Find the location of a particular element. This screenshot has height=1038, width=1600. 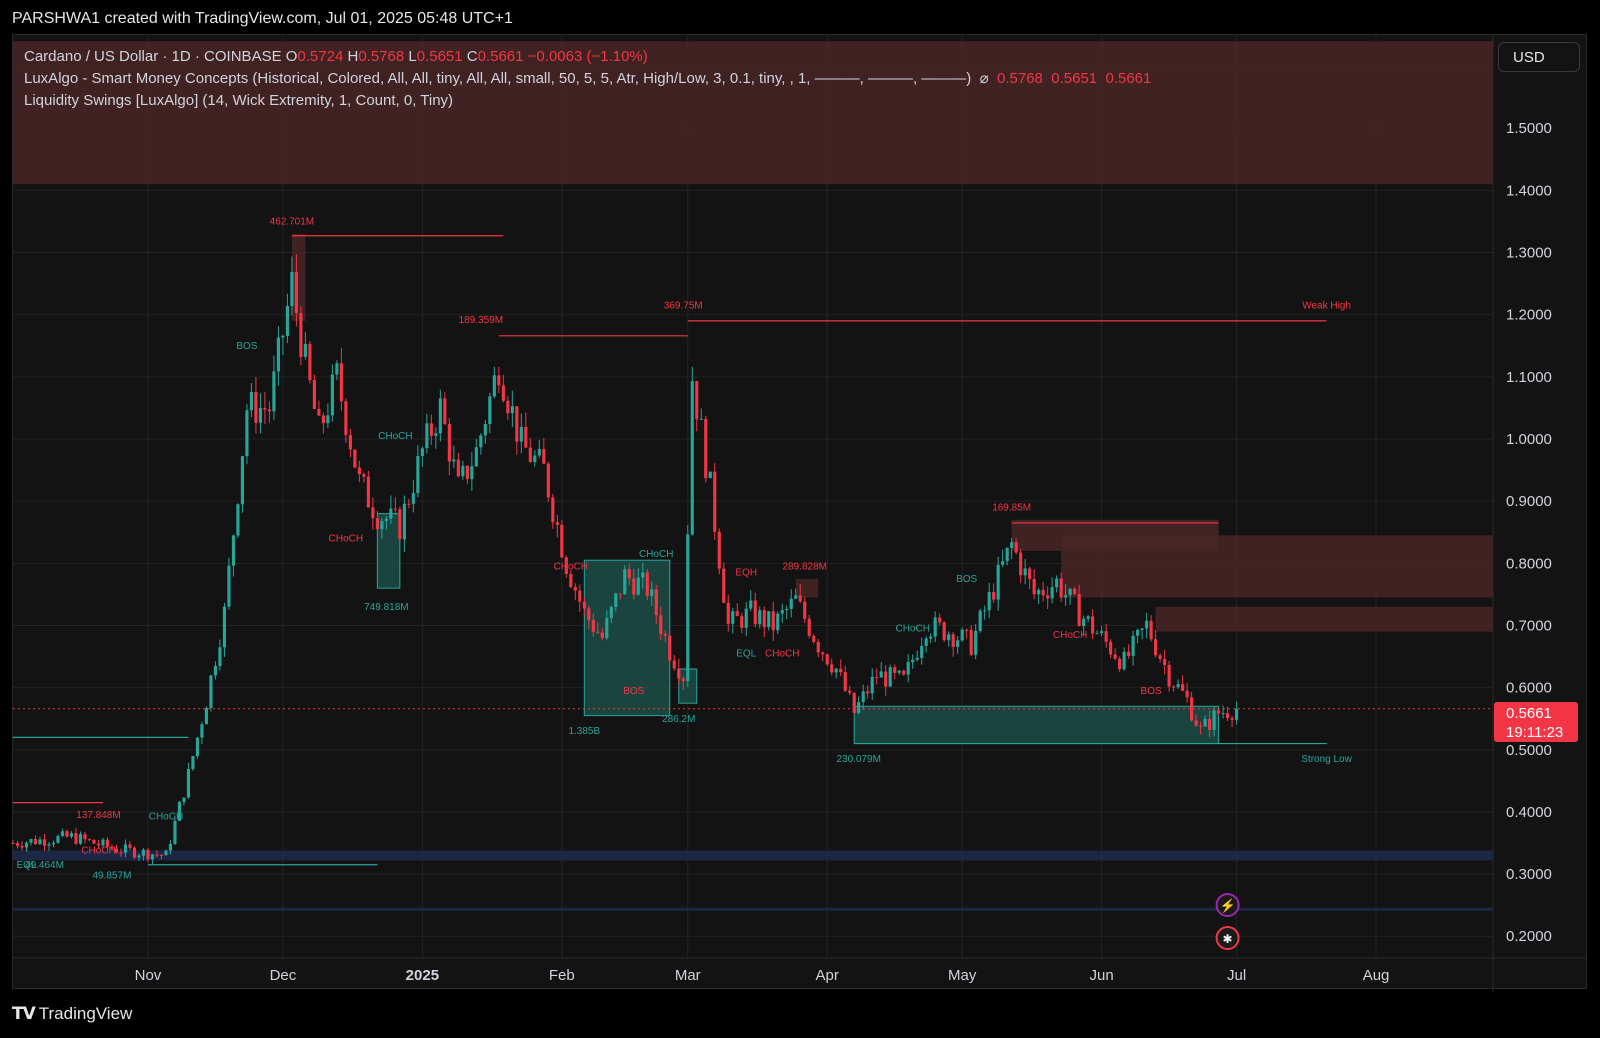

y-tick-label: 0.6000 is located at coordinates (1529, 688).